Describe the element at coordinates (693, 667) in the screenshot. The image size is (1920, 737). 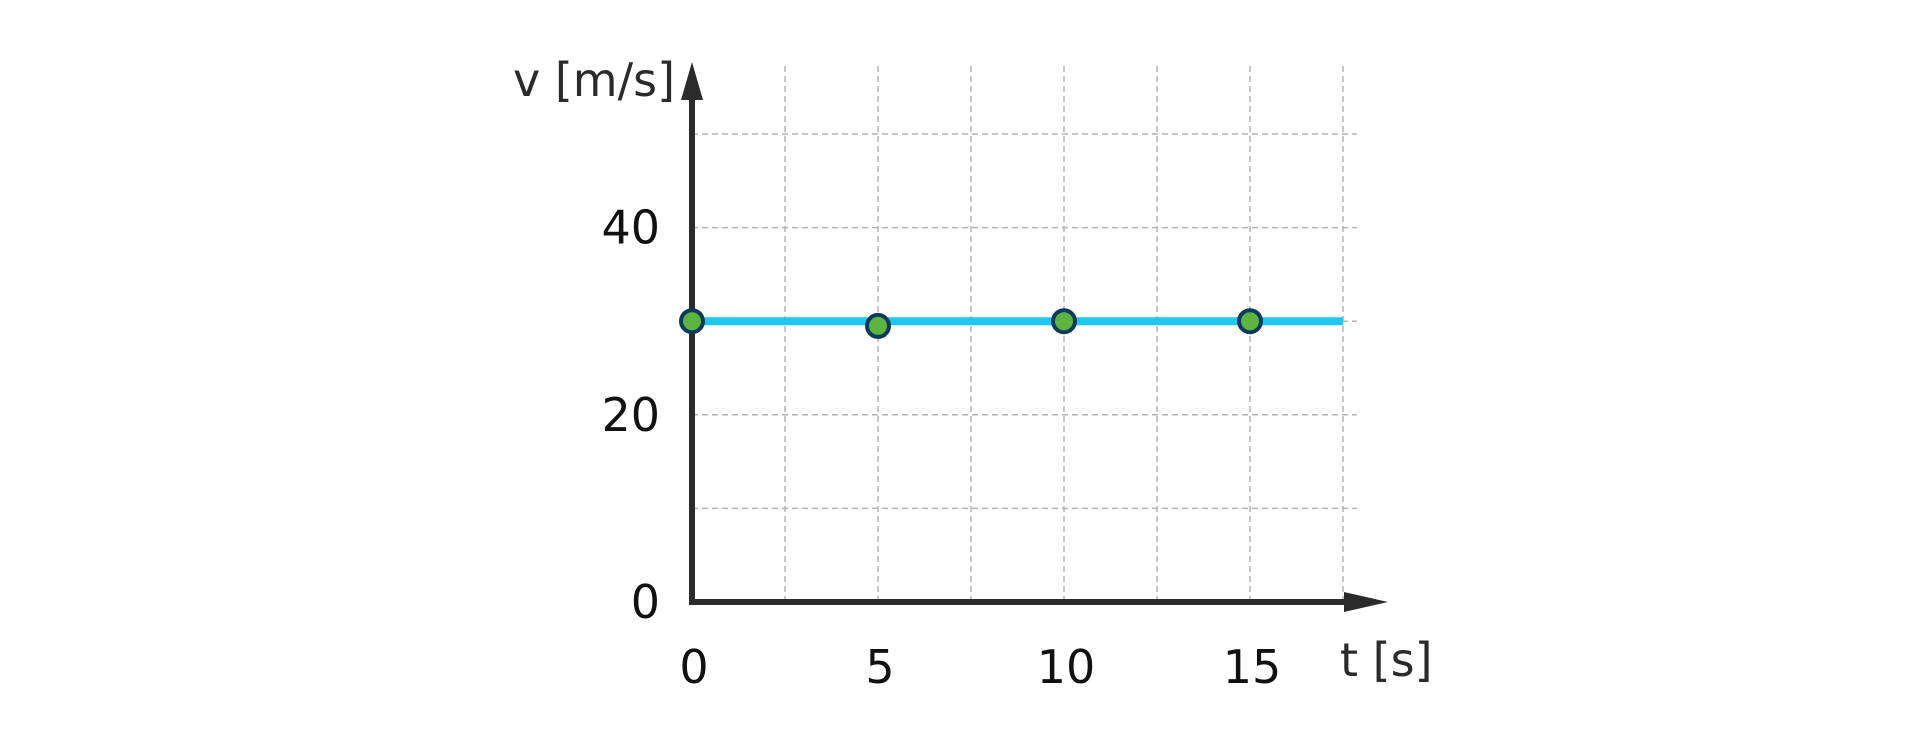
I see `x-tick-label: 0` at that location.